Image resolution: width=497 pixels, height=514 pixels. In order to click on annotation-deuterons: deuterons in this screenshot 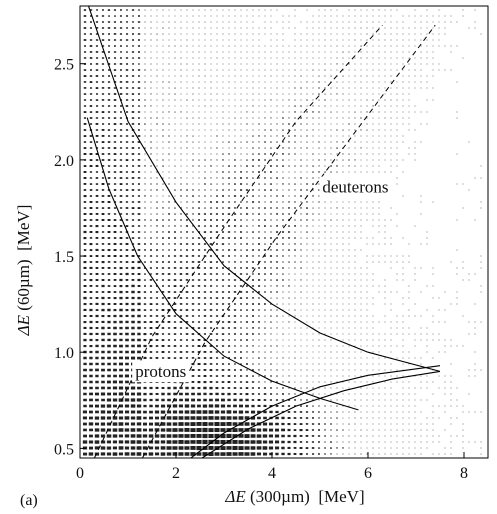, I will do `click(355, 187)`.